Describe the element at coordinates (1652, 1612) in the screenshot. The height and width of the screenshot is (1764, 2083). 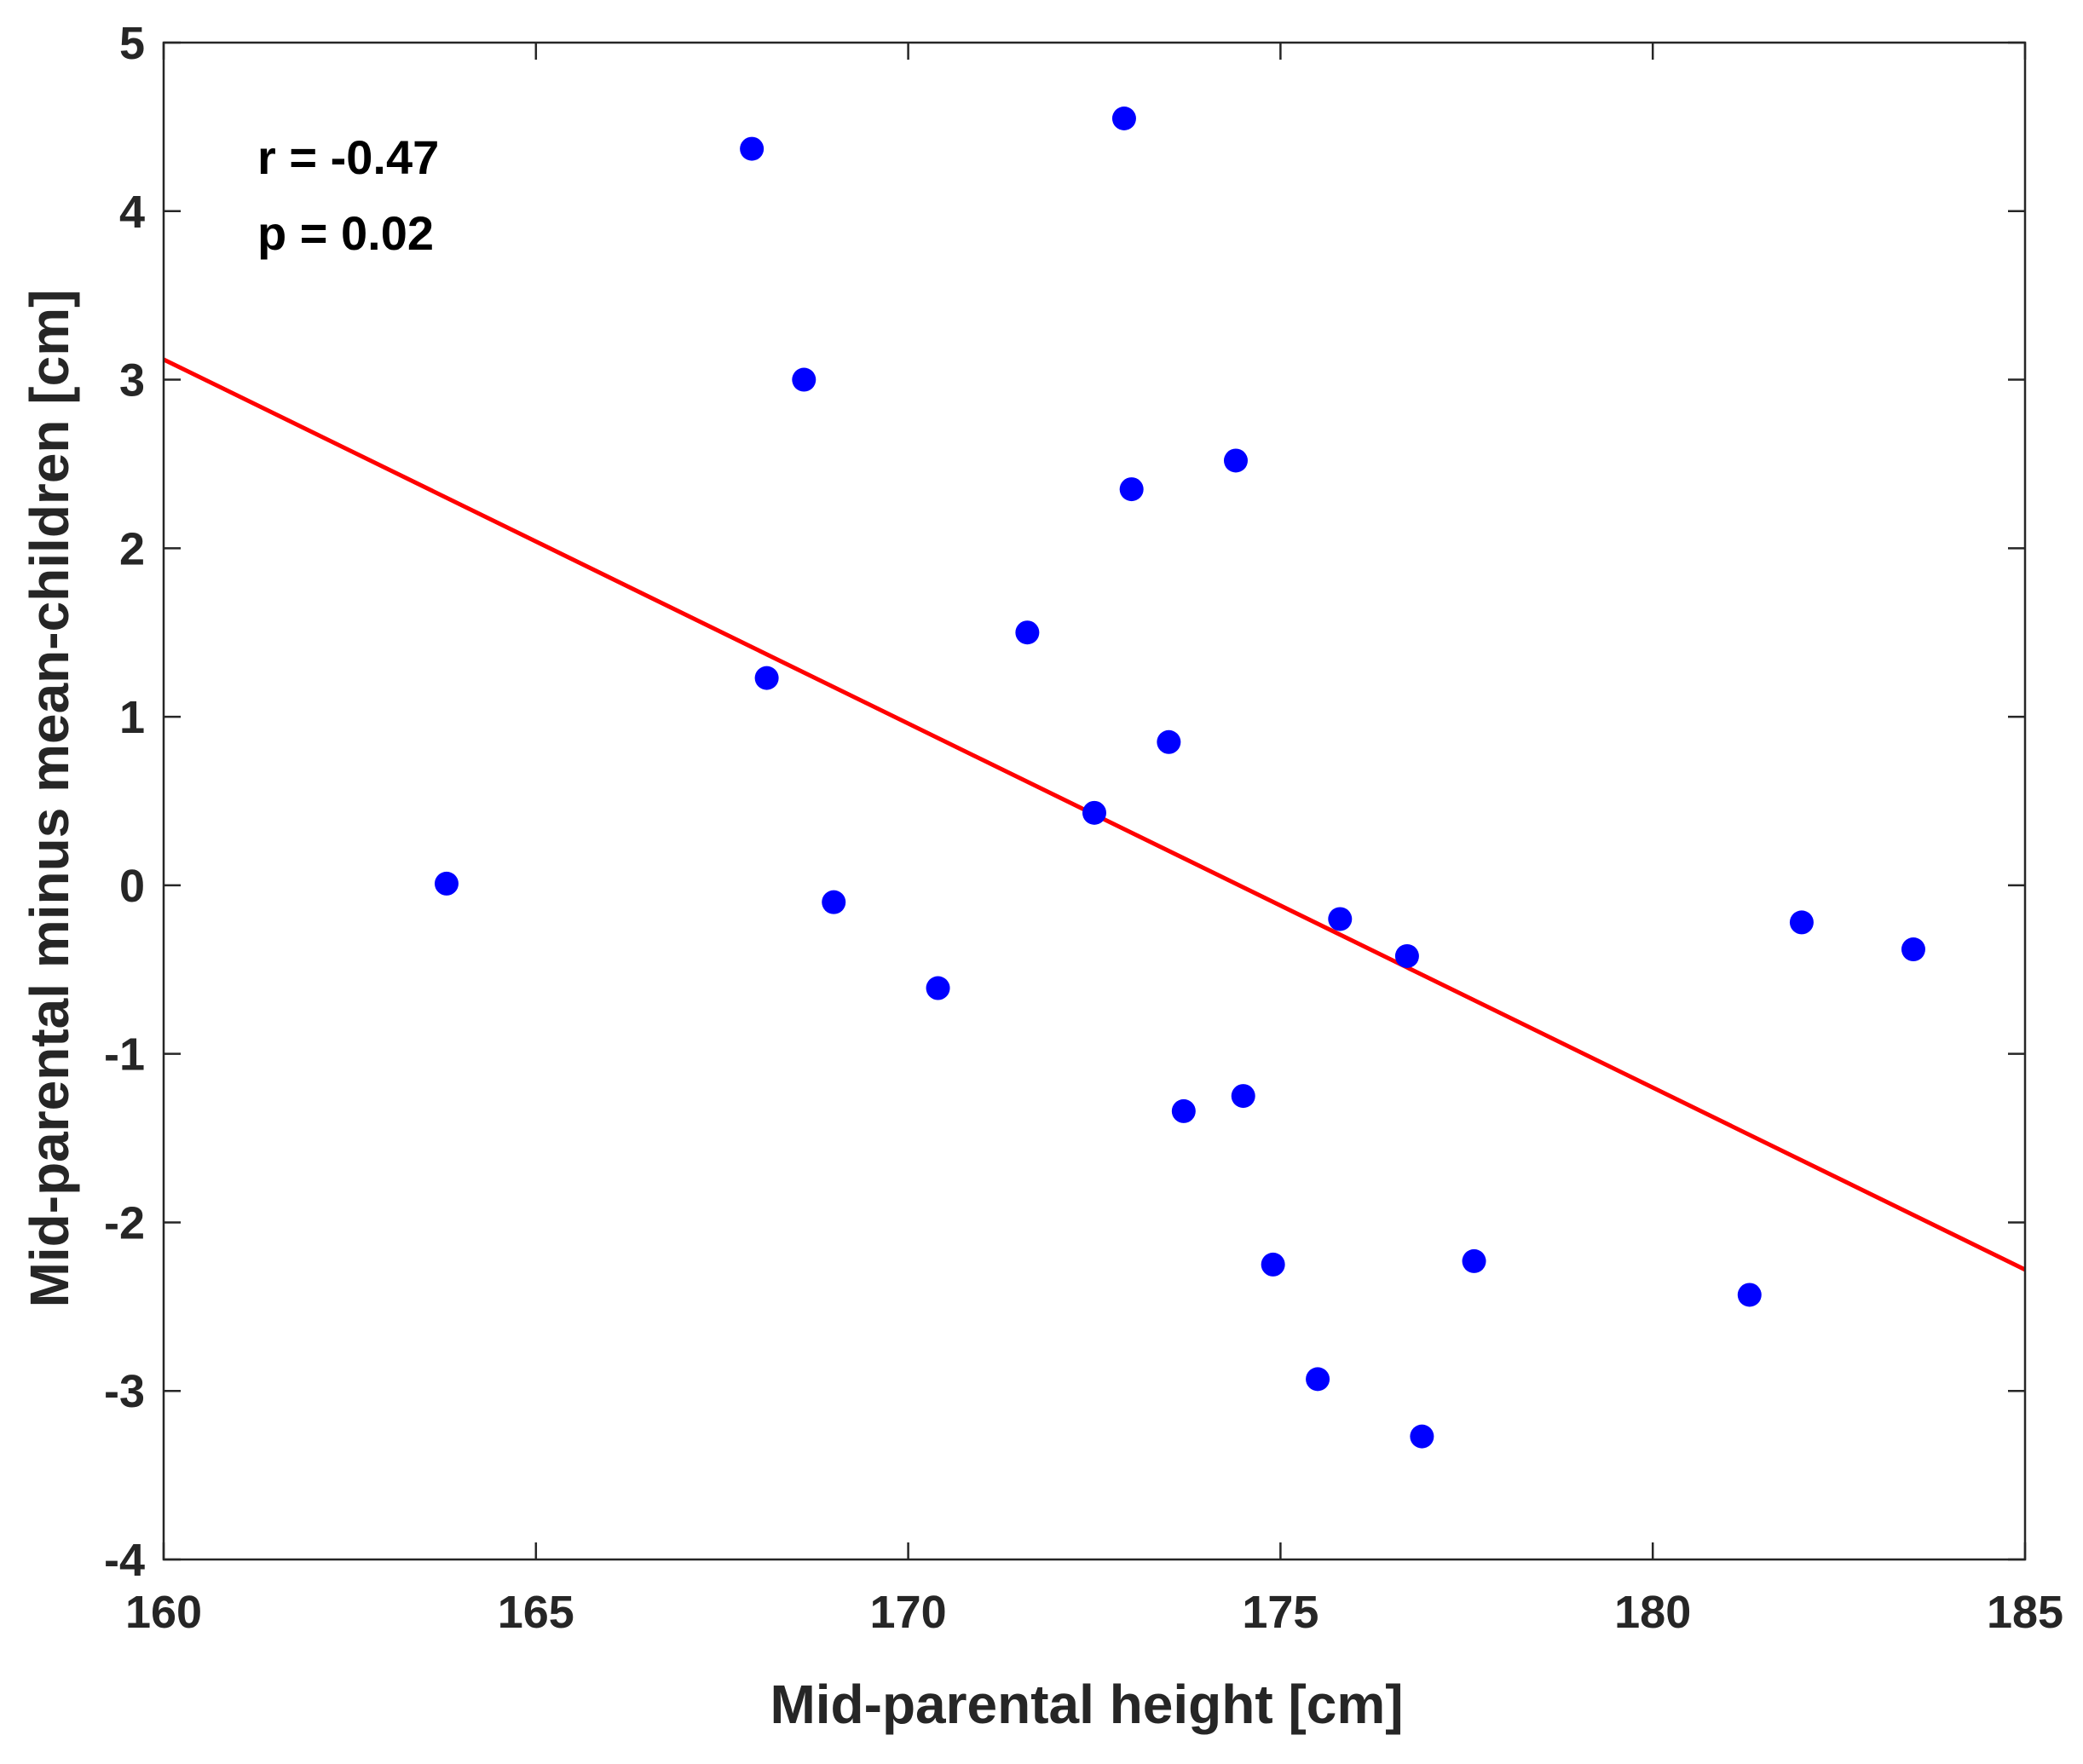
I see `x-tick-label: 180` at that location.